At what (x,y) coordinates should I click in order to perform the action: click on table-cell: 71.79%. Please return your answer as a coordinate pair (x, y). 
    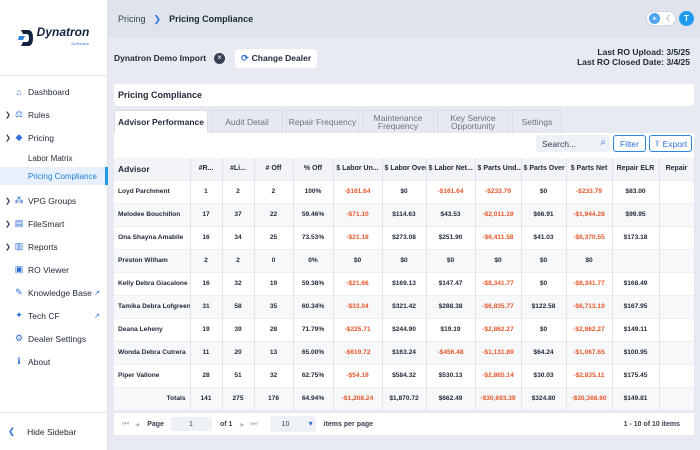
    Looking at the image, I should click on (313, 329).